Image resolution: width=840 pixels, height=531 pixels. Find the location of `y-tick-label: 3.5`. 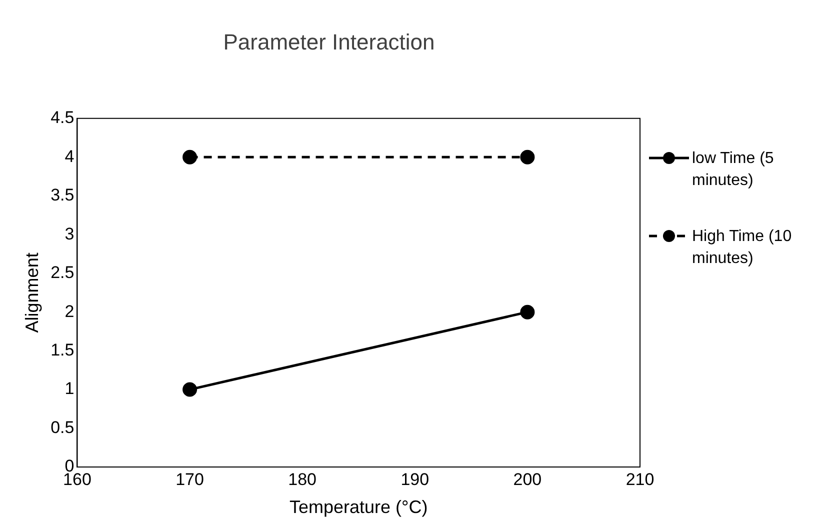

y-tick-label: 3.5 is located at coordinates (62, 195).